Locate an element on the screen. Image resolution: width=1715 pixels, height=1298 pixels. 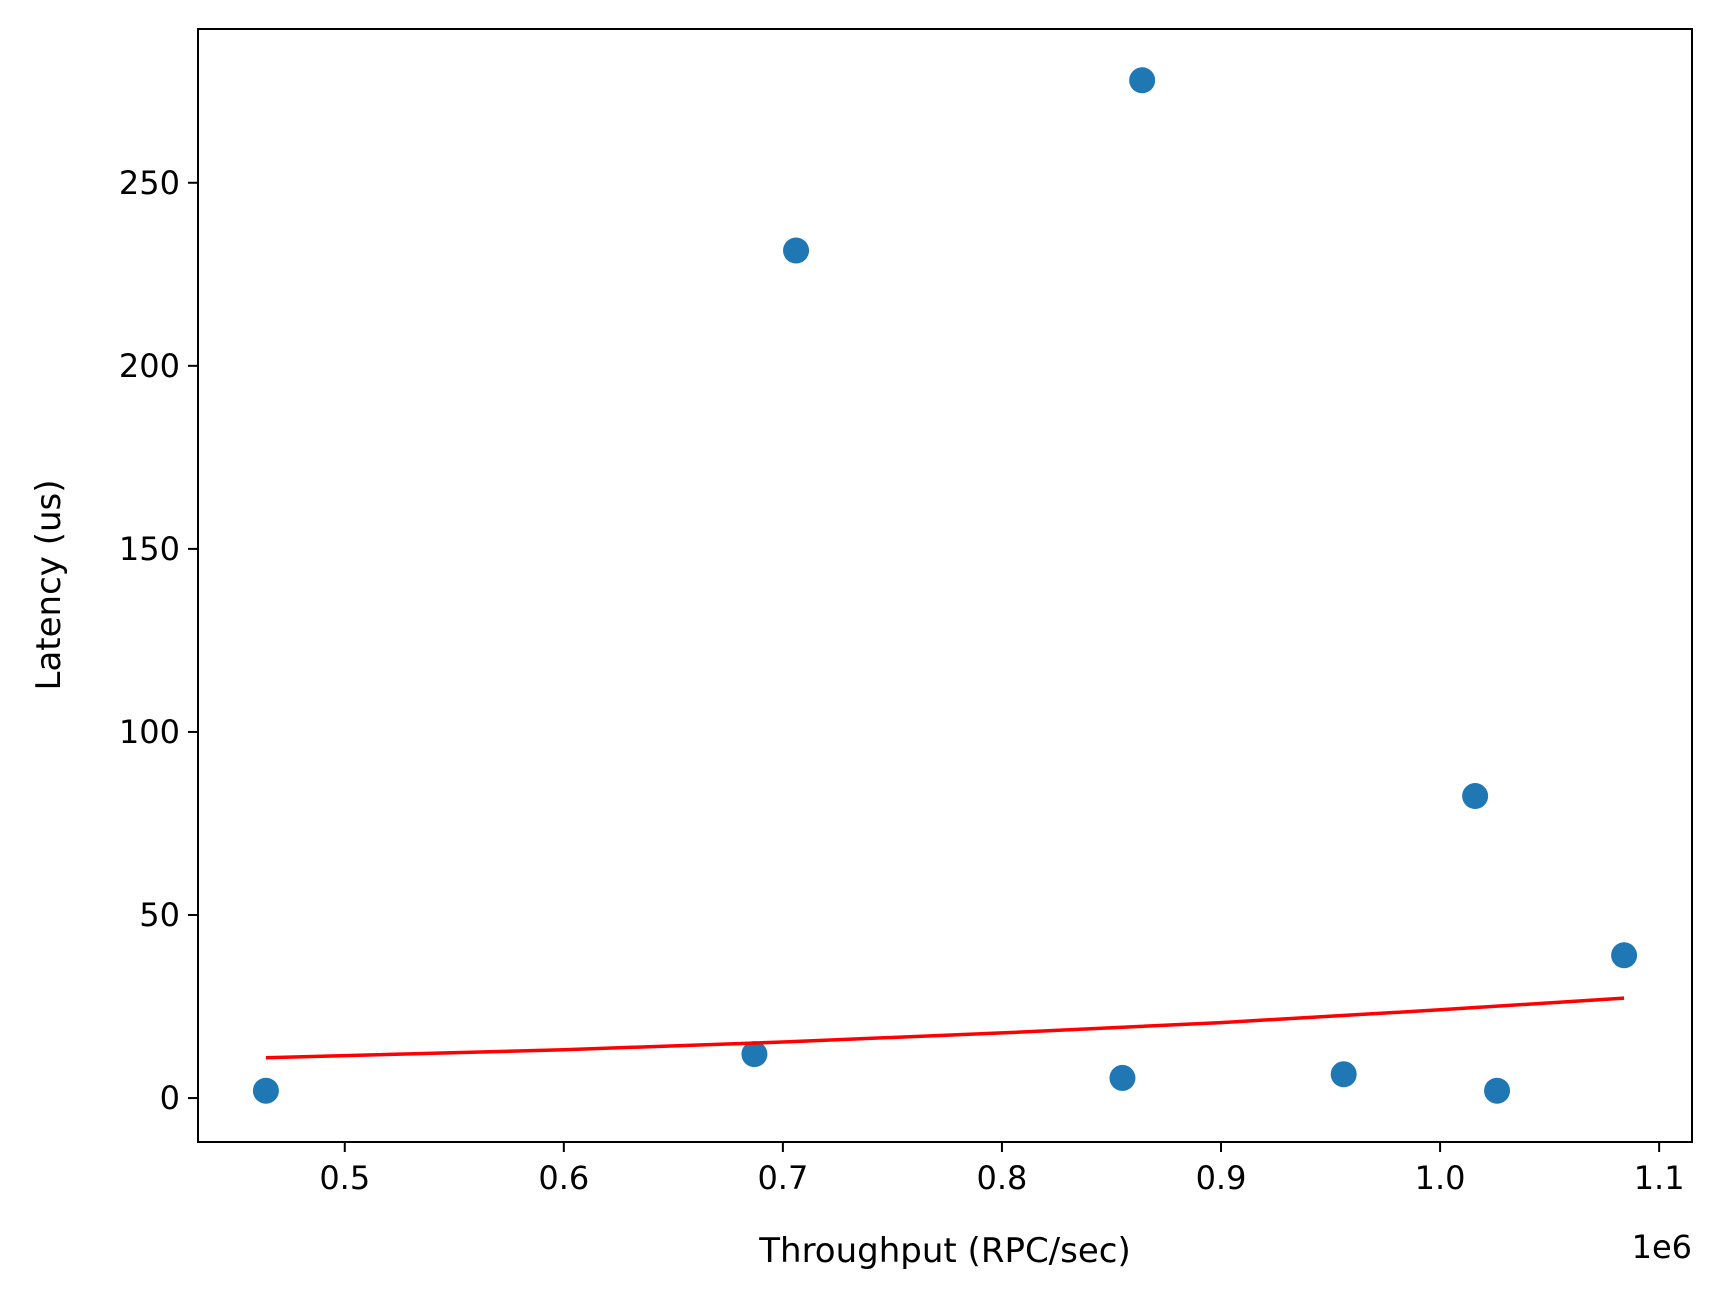
y-tick-label: 200 is located at coordinates (149, 366).